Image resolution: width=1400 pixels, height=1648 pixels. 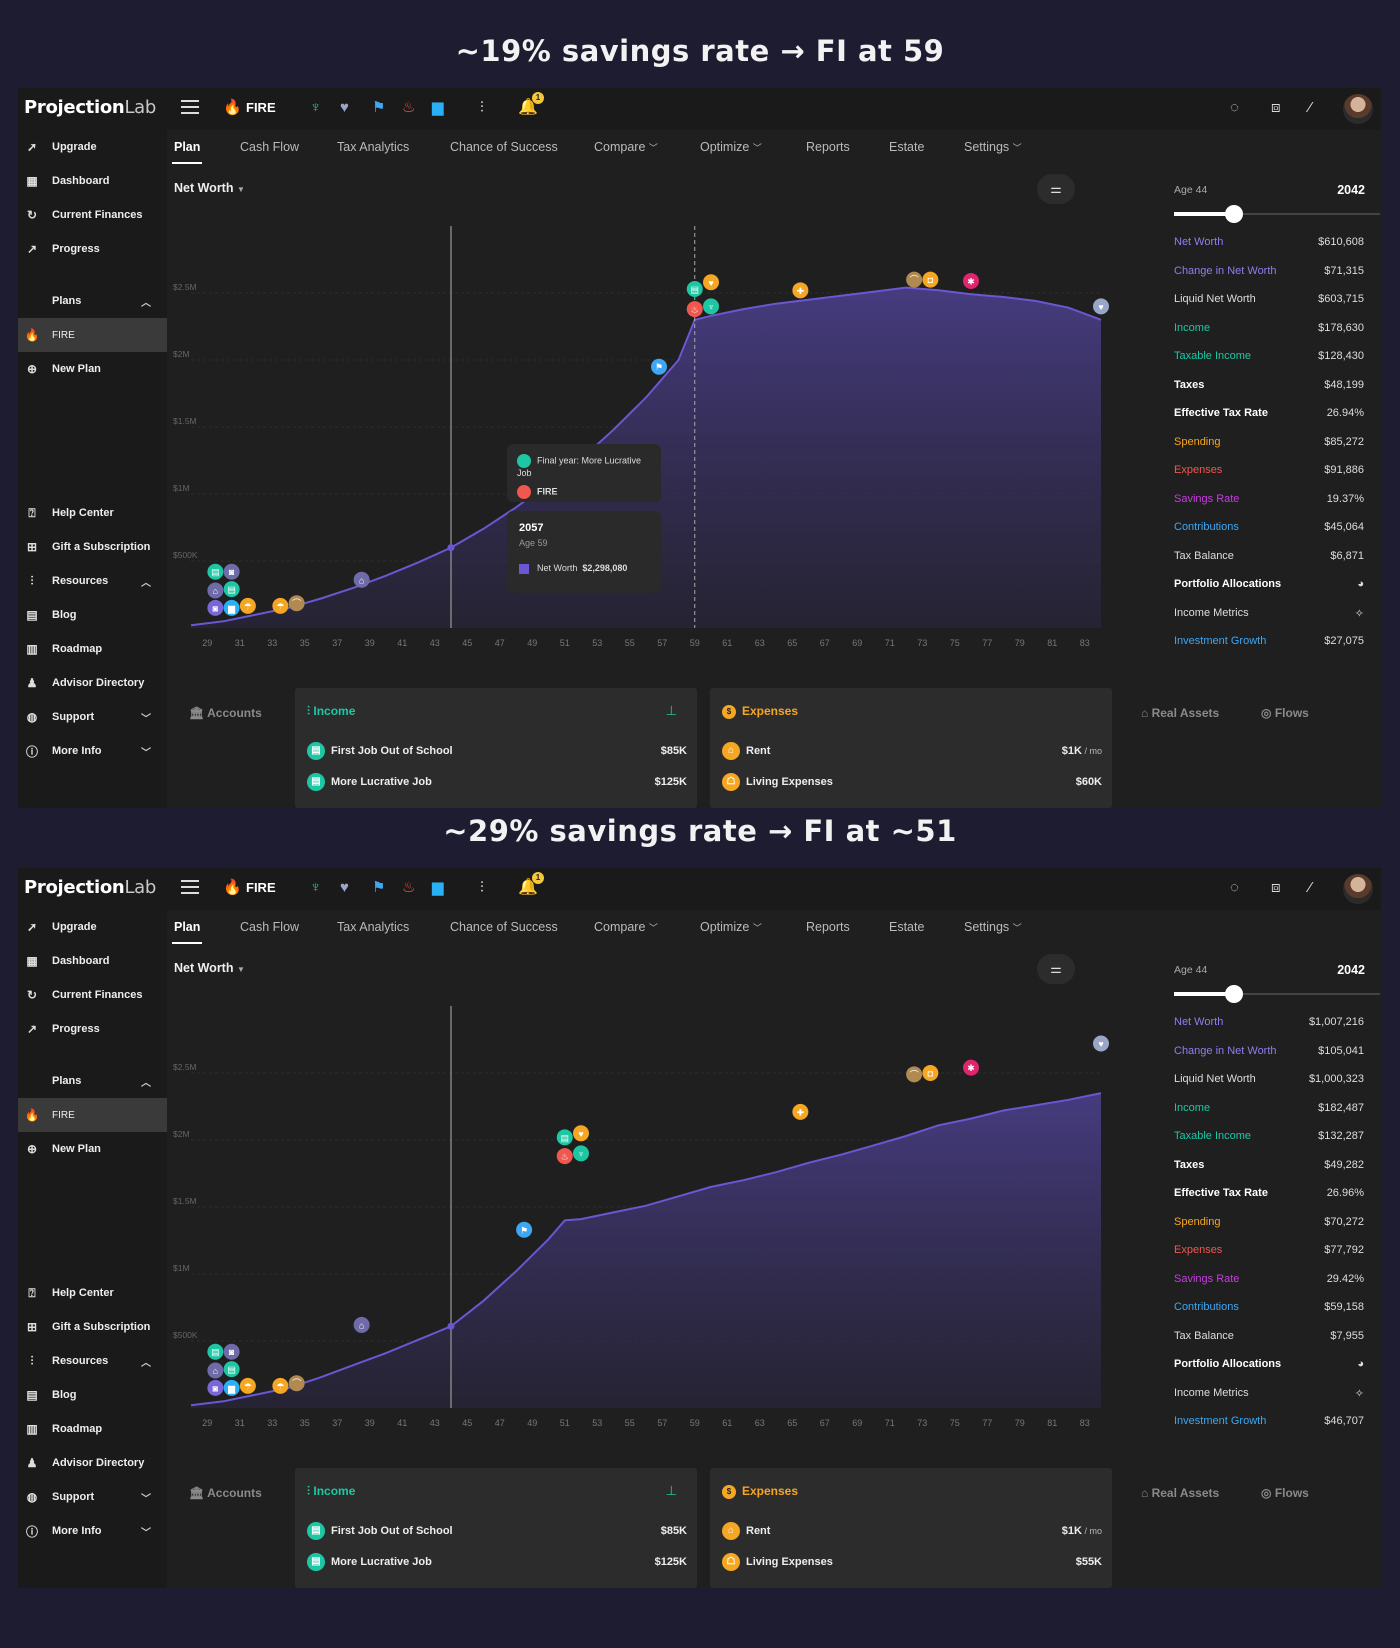 What do you see at coordinates (971, 280) in the screenshot?
I see `gift-icon: ✱` at bounding box center [971, 280].